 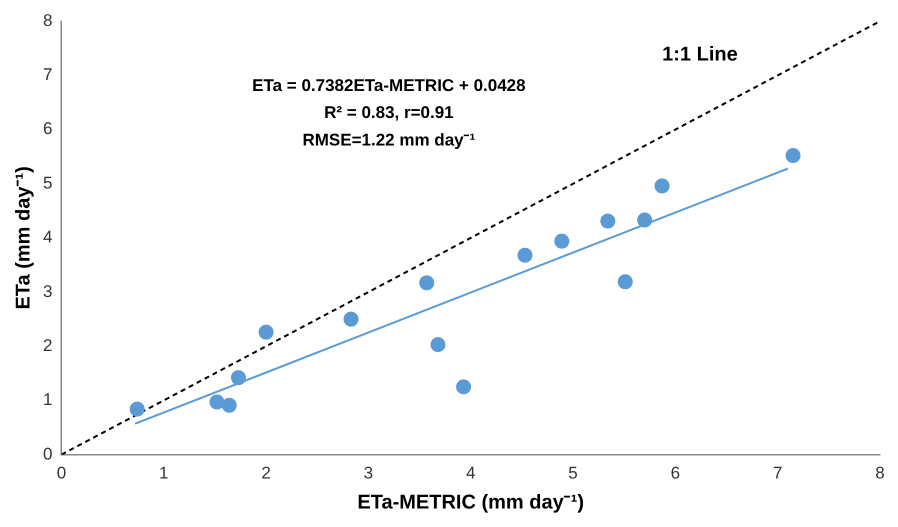 I want to click on y-tick-label: 7, so click(x=47, y=74).